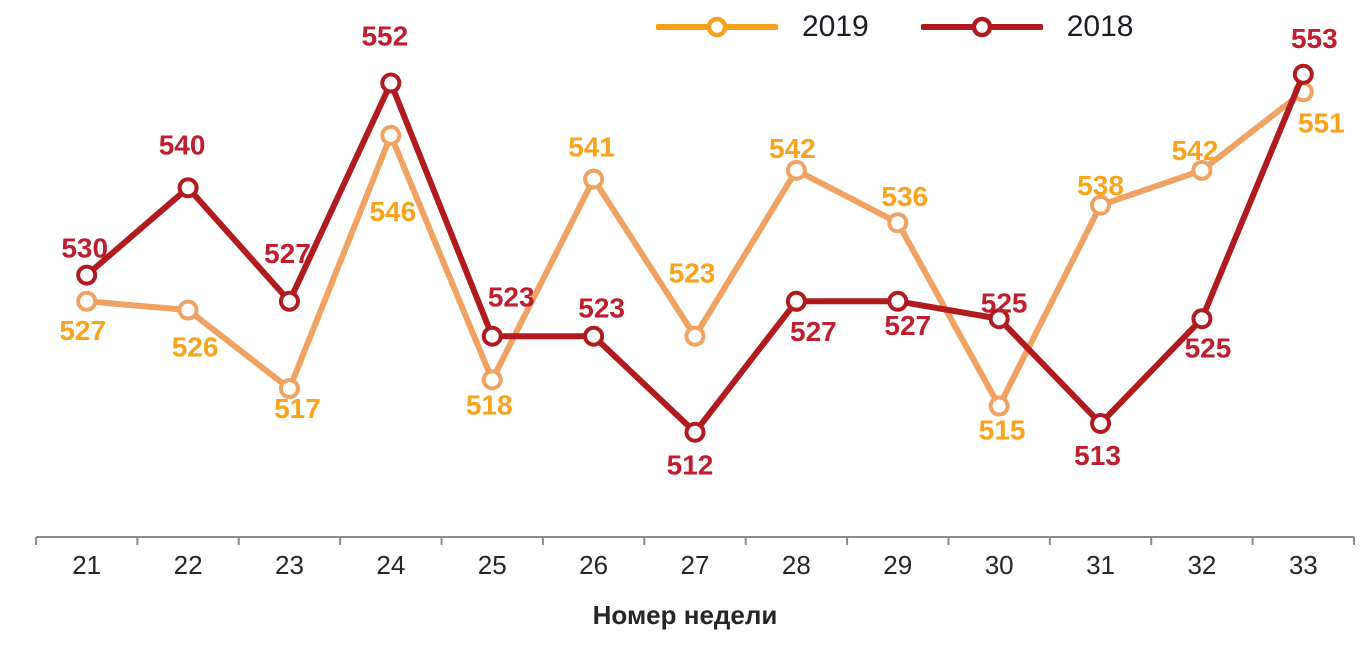 The image size is (1370, 646). What do you see at coordinates (195, 347) in the screenshot?
I see `data-label-2019-week-22: 526` at bounding box center [195, 347].